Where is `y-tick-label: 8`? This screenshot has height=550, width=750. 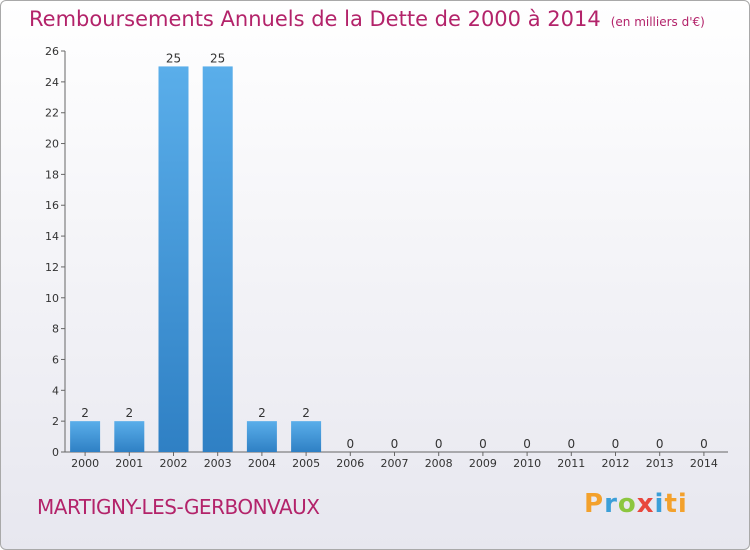
y-tick-label: 8 is located at coordinates (55, 329).